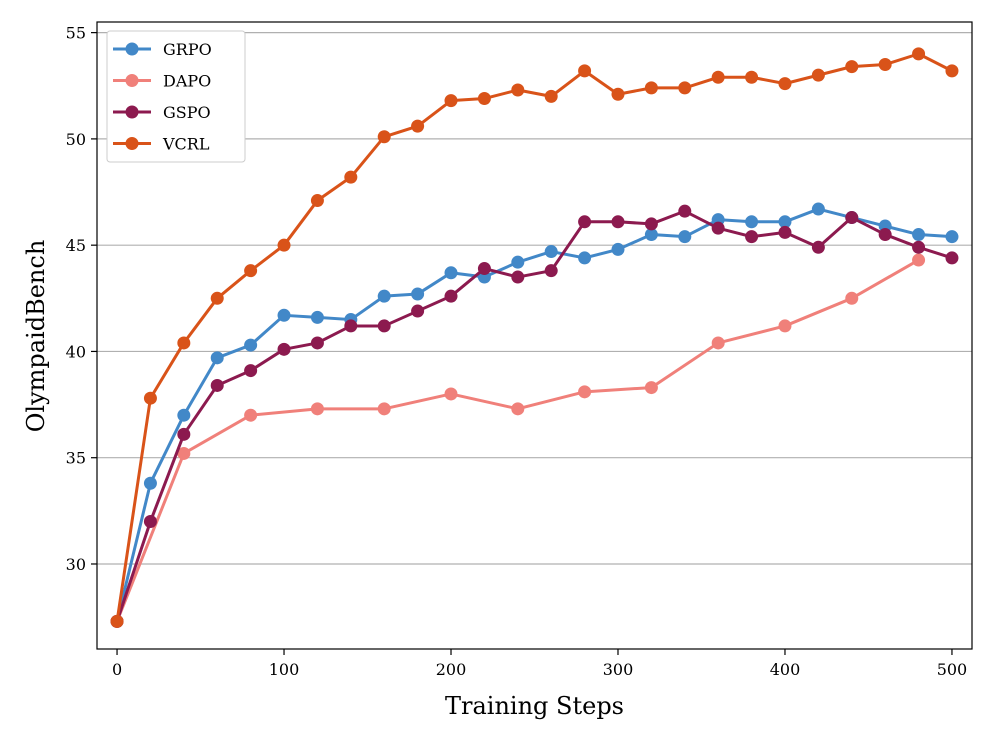 This screenshot has width=996, height=747. I want to click on legend-marker-grpo, so click(132, 49).